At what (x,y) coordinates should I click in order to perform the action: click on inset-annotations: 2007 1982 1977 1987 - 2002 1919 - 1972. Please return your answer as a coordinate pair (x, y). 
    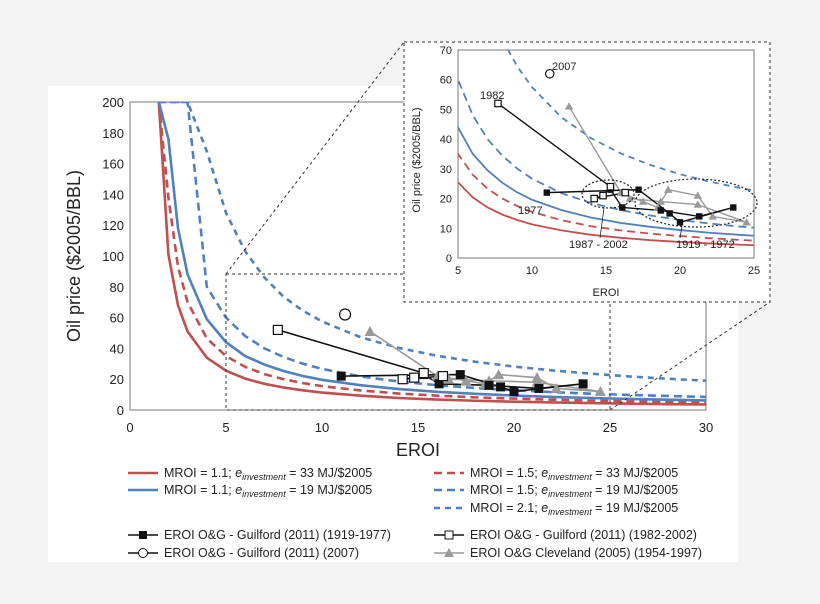
    Looking at the image, I should click on (607, 156).